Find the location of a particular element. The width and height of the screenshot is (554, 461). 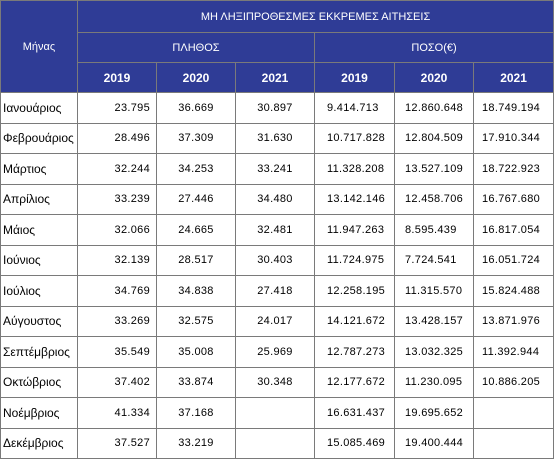

count-cell: 30.403 is located at coordinates (275, 260).